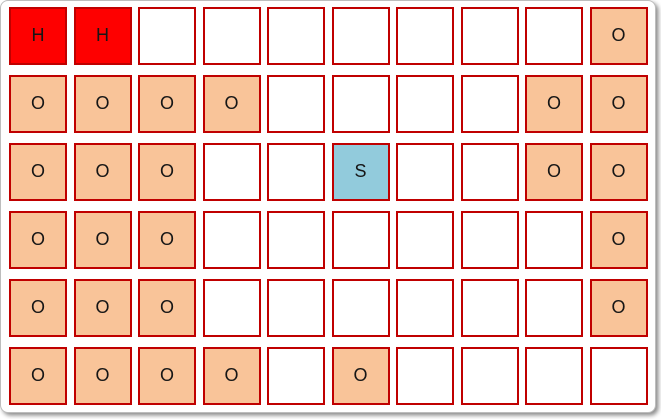 The height and width of the screenshot is (419, 661). I want to click on cell-label: S, so click(360, 171).